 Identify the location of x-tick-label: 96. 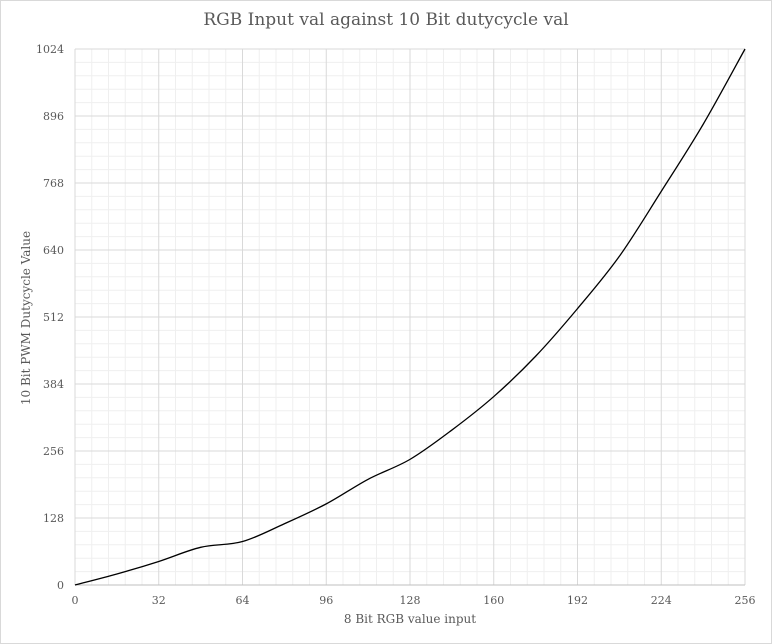
(326, 600).